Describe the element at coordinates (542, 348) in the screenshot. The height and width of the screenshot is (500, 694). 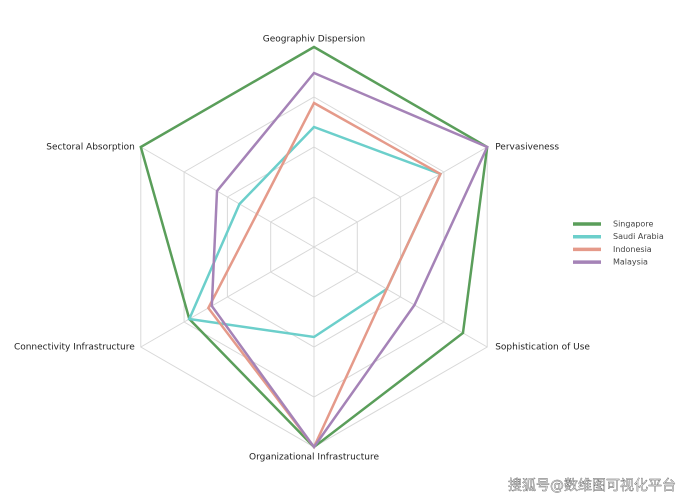
I see `axis-label: Sophistication of Use` at that location.